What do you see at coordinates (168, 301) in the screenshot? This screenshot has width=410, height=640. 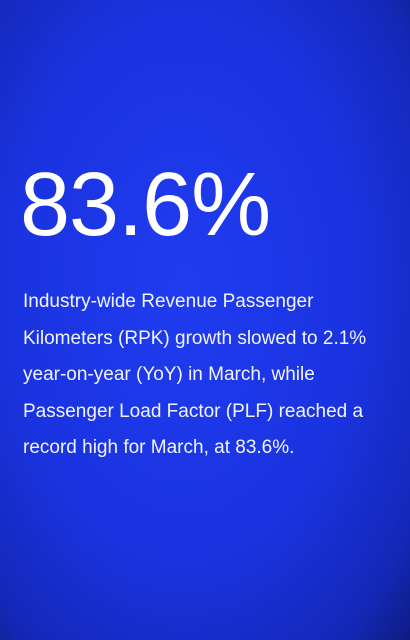 I see `description-line: Industry-wide Revenue Passenger` at bounding box center [168, 301].